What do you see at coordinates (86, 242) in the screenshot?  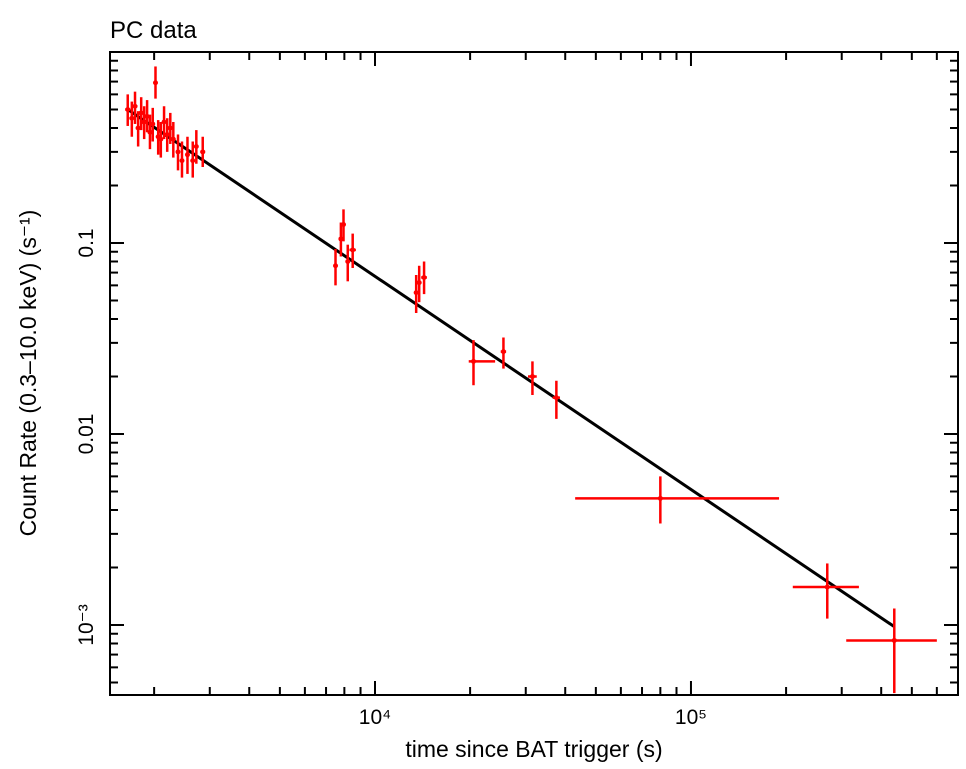 I see `y-tick-label: 0.1` at bounding box center [86, 242].